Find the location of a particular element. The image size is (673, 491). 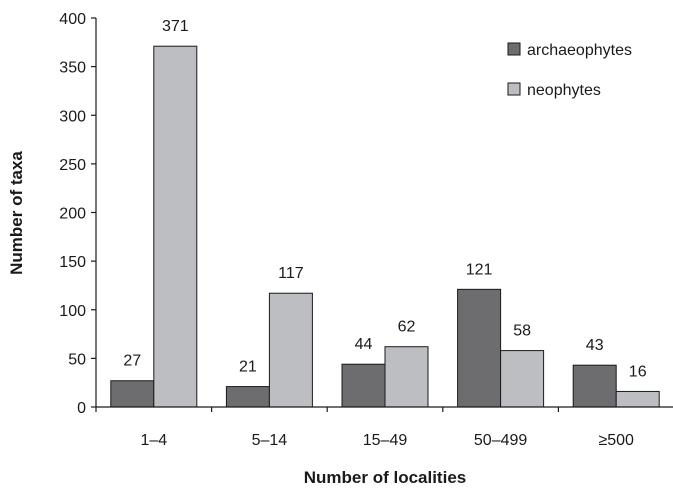

y-ticks-group: 0 50 100 150 200 250 300 350 400 is located at coordinates (77, 214).